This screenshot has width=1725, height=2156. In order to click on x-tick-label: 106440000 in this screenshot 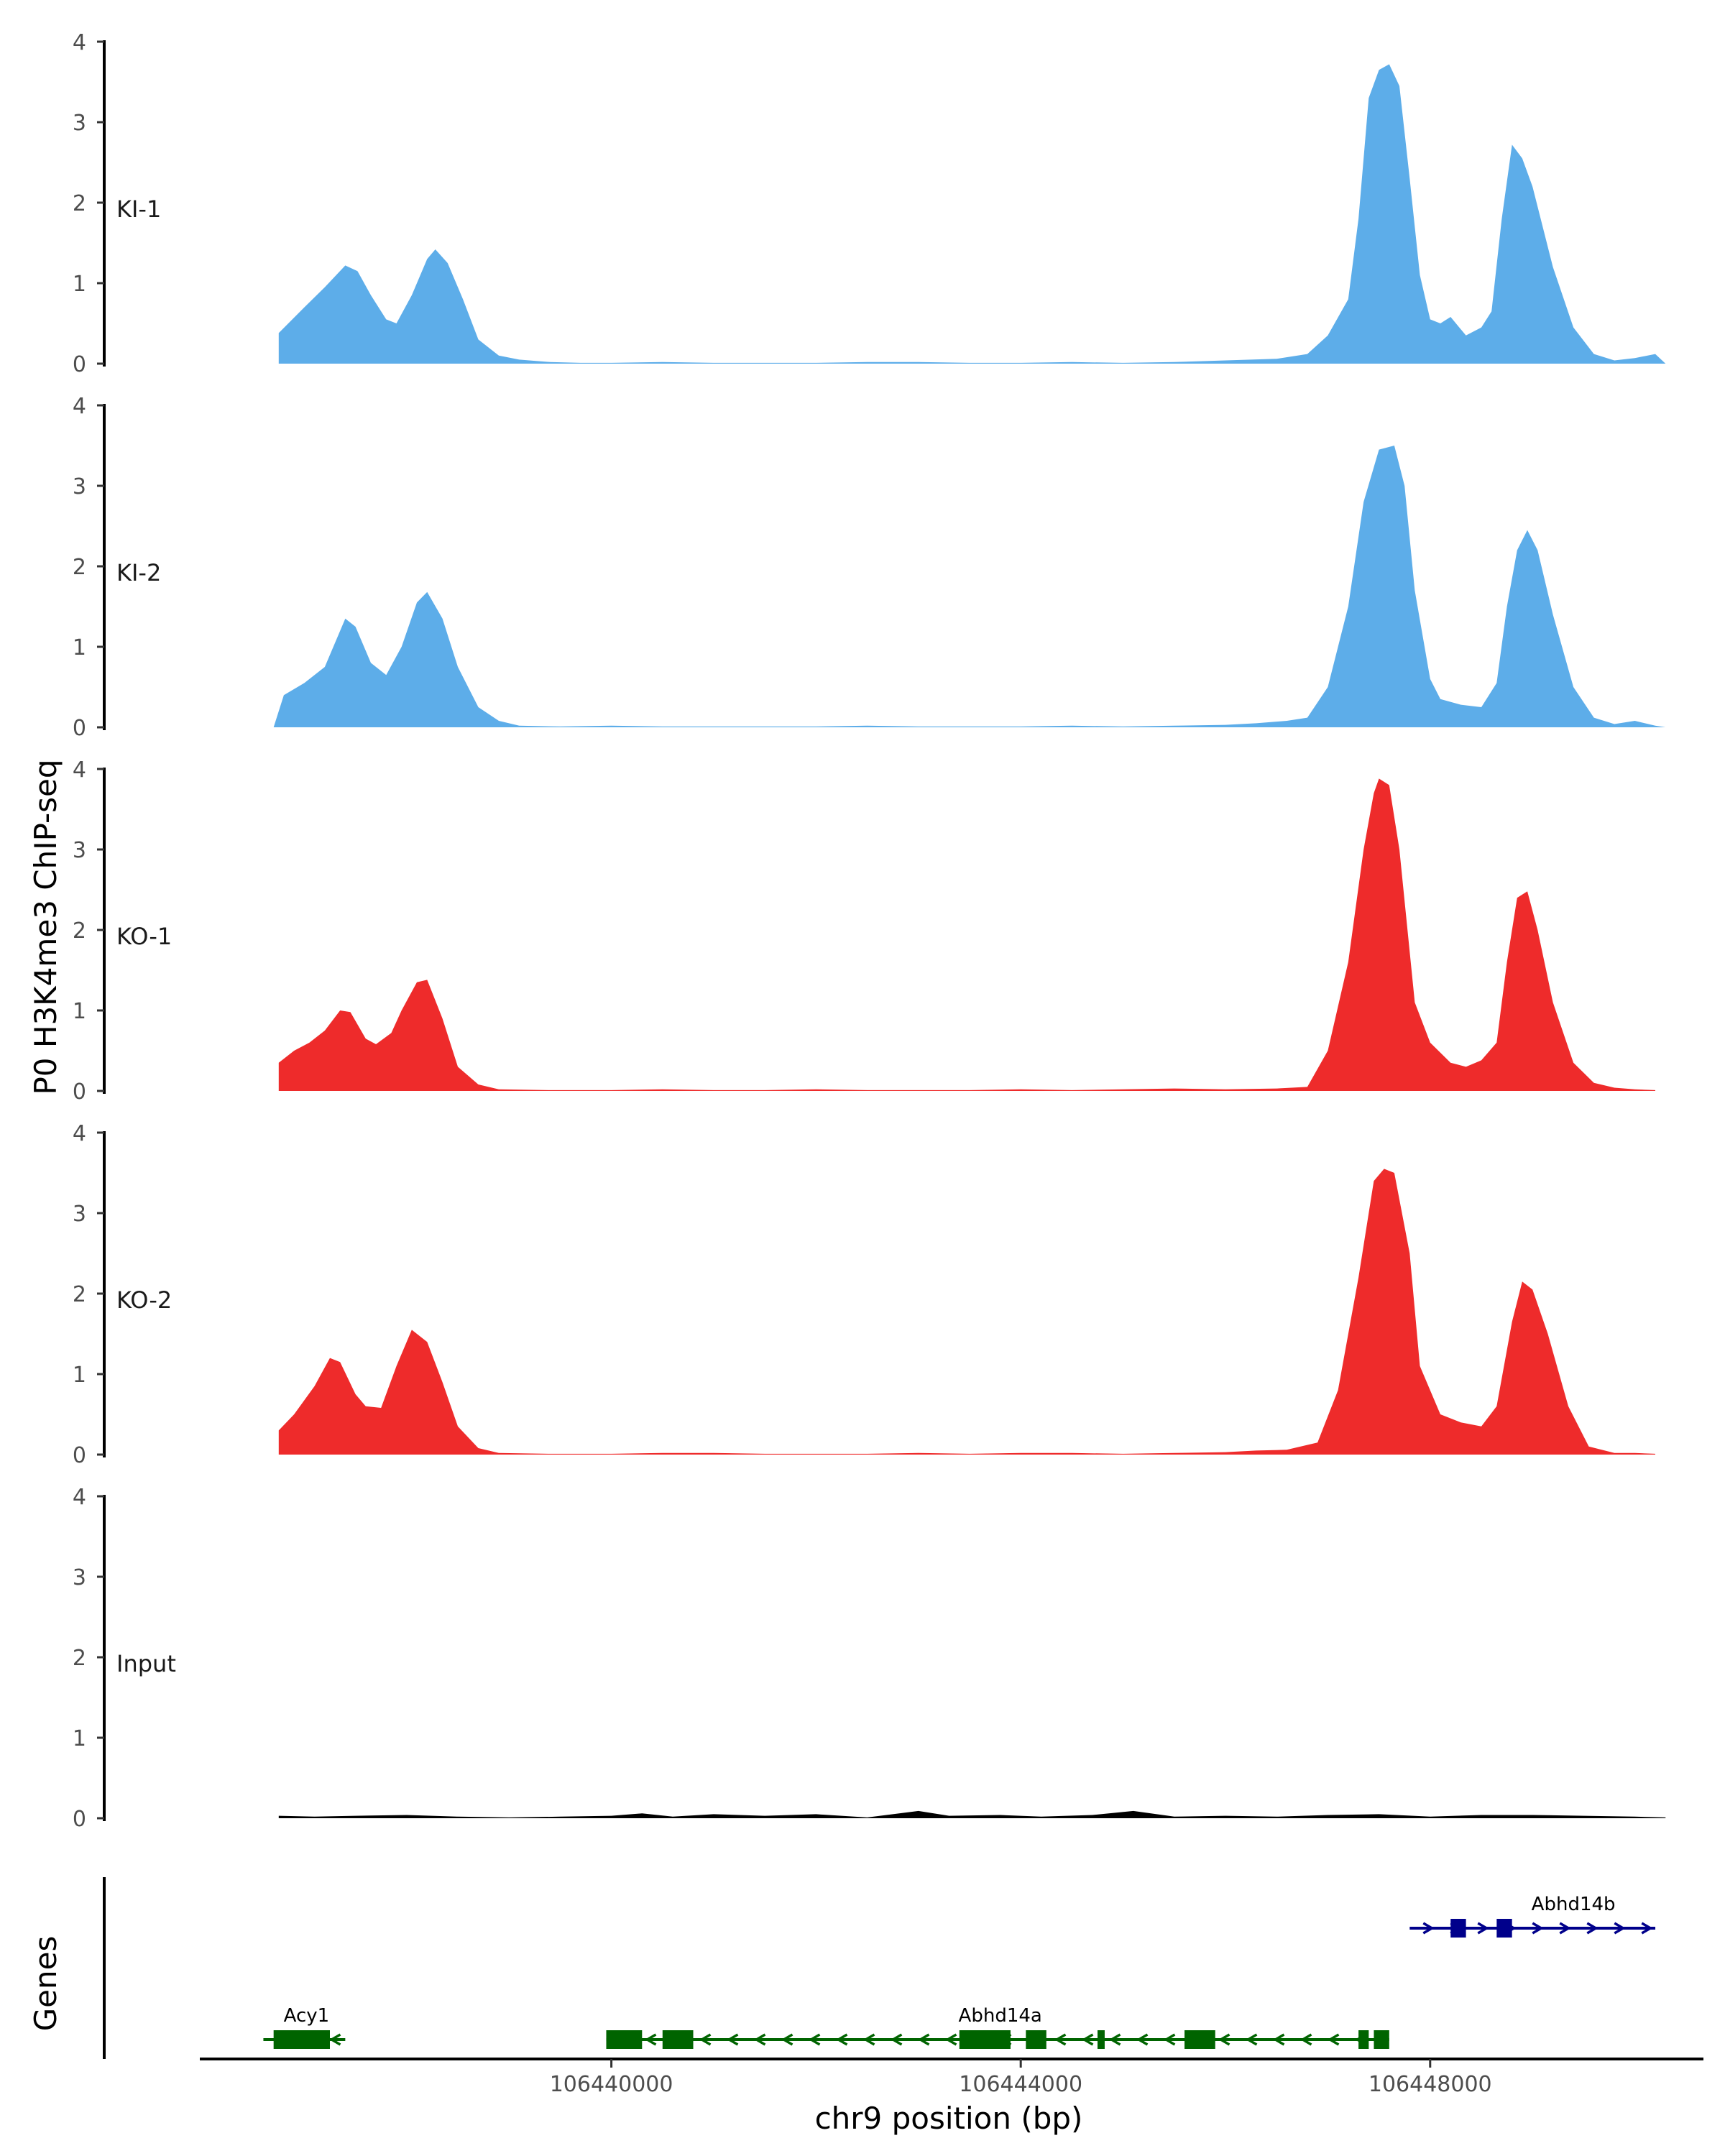, I will do `click(611, 2084)`.